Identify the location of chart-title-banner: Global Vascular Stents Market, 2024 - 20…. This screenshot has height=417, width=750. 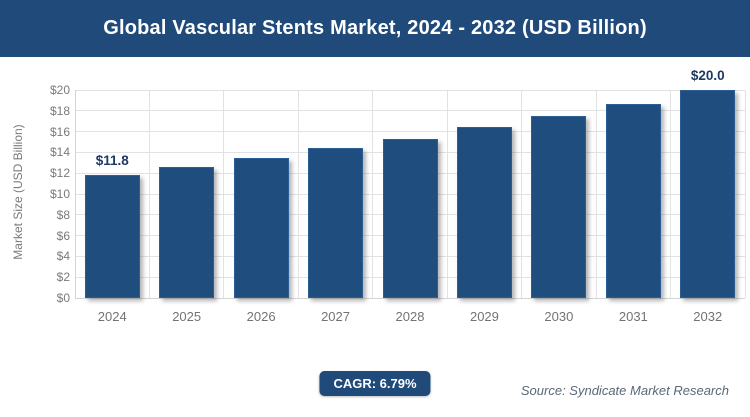
(375, 28).